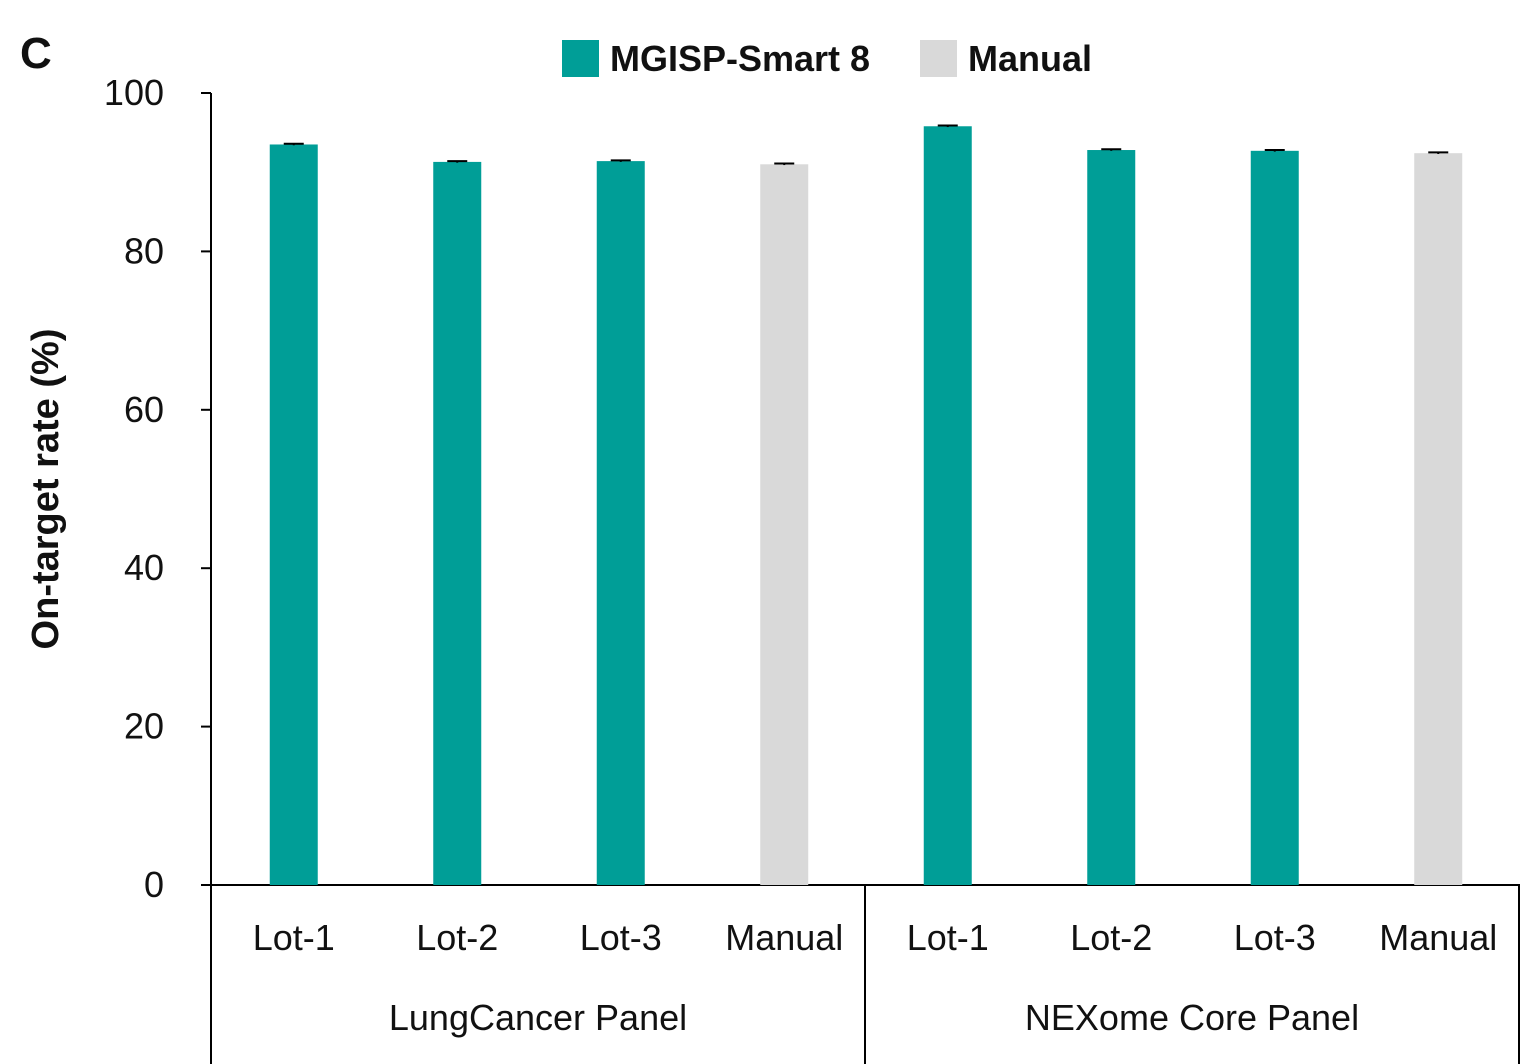  I want to click on group-label: LungCancer Panel, so click(538, 1017).